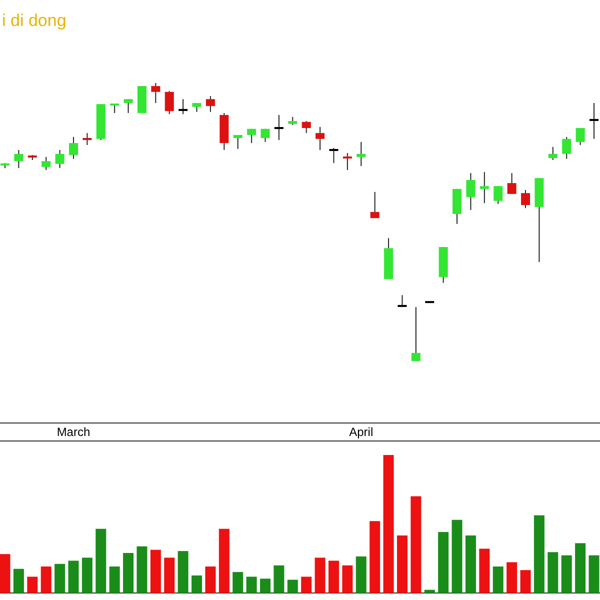  I want to click on x-tick-label: April, so click(361, 432).